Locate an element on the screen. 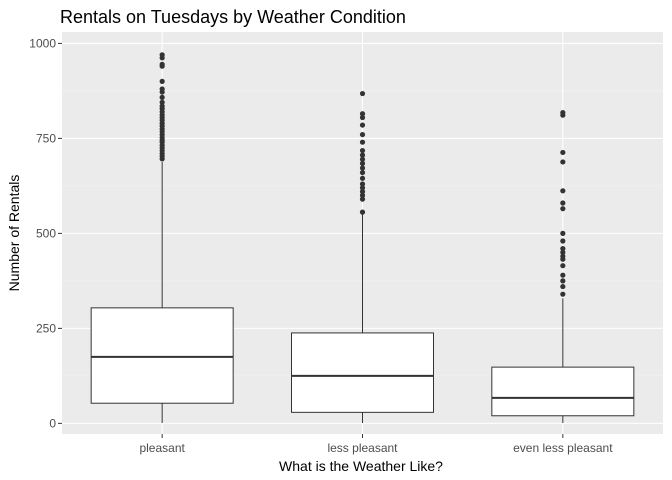  x-axis: pleasant less pleasant even less pleasant is located at coordinates (376, 444).